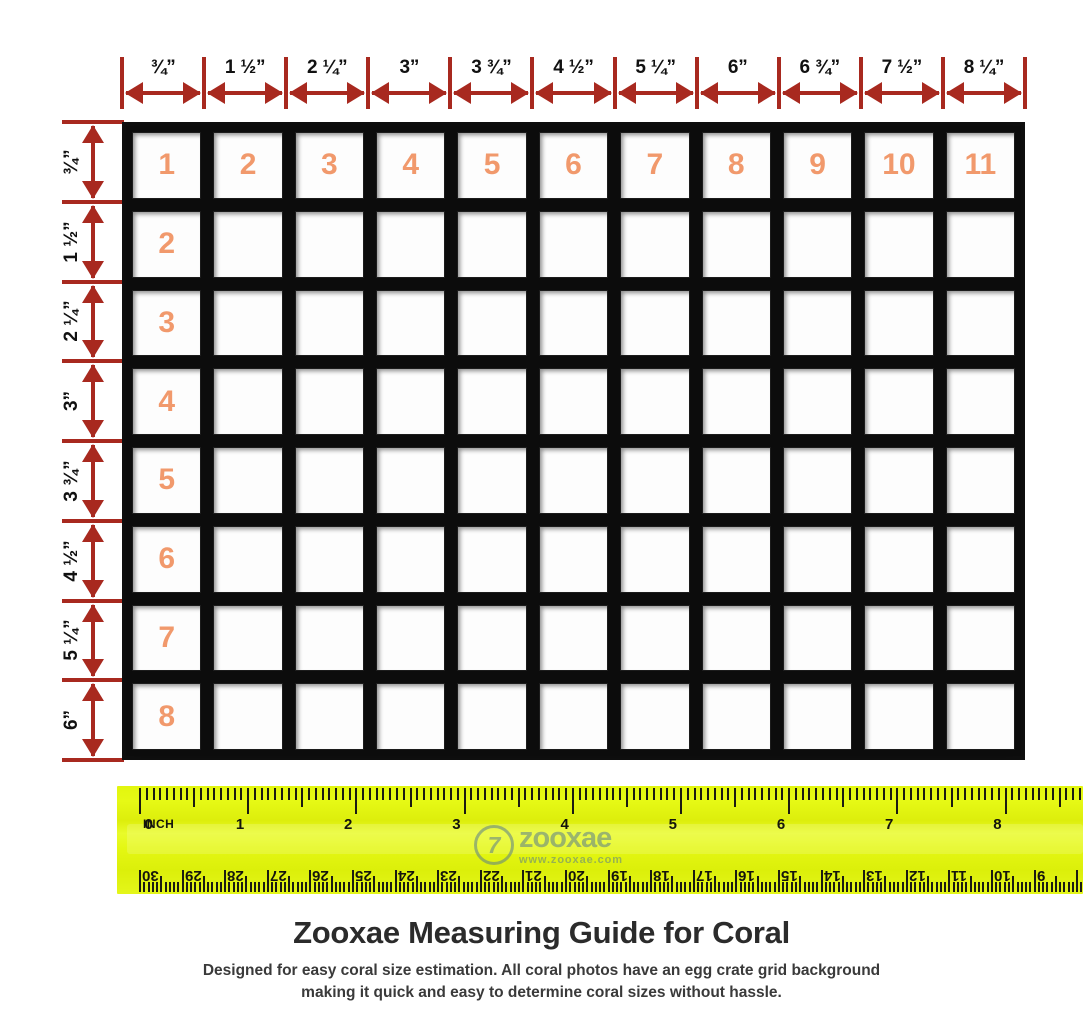 The height and width of the screenshot is (1035, 1083). Describe the element at coordinates (576, 875) in the screenshot. I see `ruler-metric-number: 20` at that location.